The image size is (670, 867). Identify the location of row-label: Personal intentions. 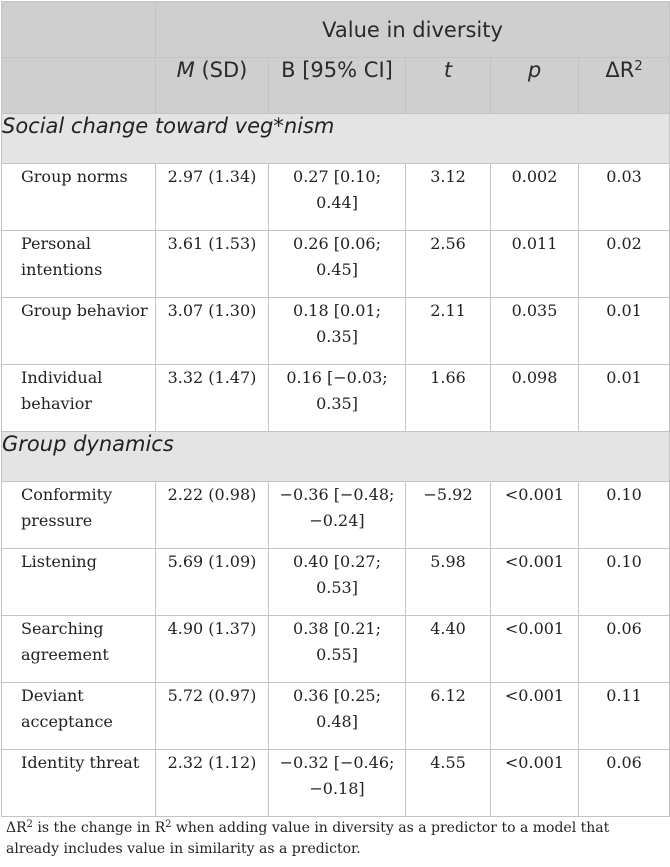
(78, 264).